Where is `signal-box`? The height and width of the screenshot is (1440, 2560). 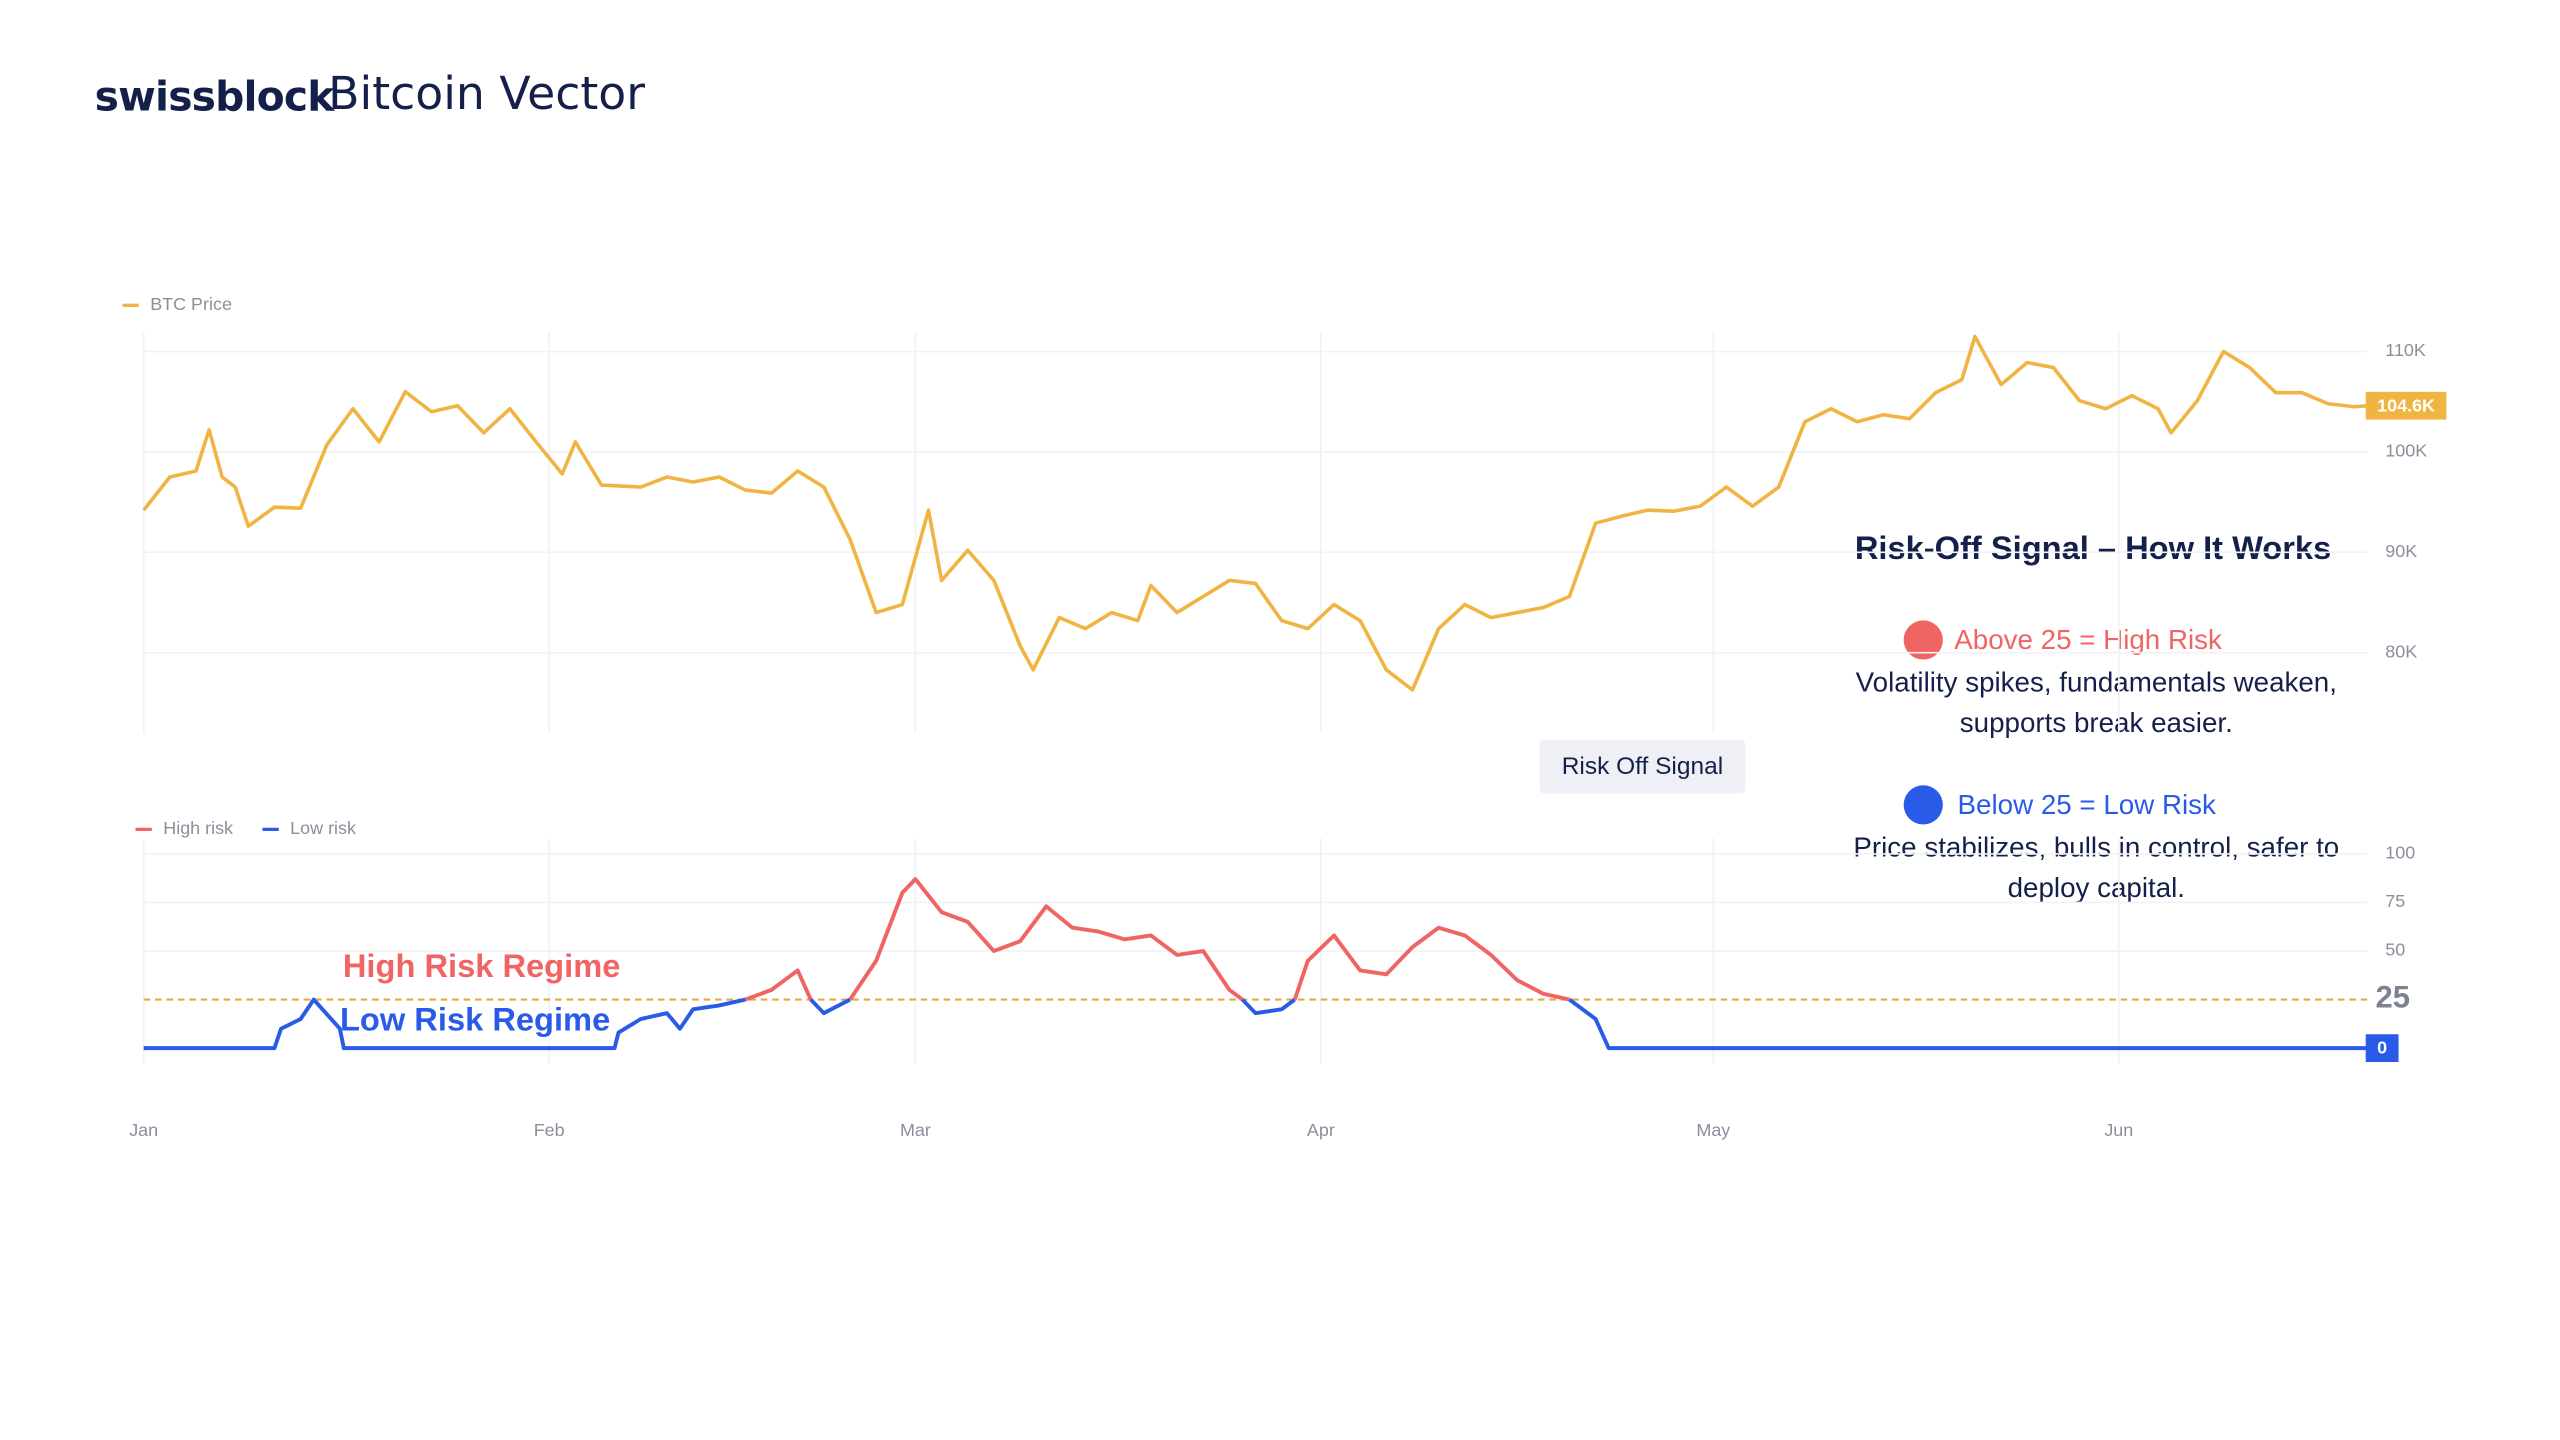 signal-box is located at coordinates (1642, 766).